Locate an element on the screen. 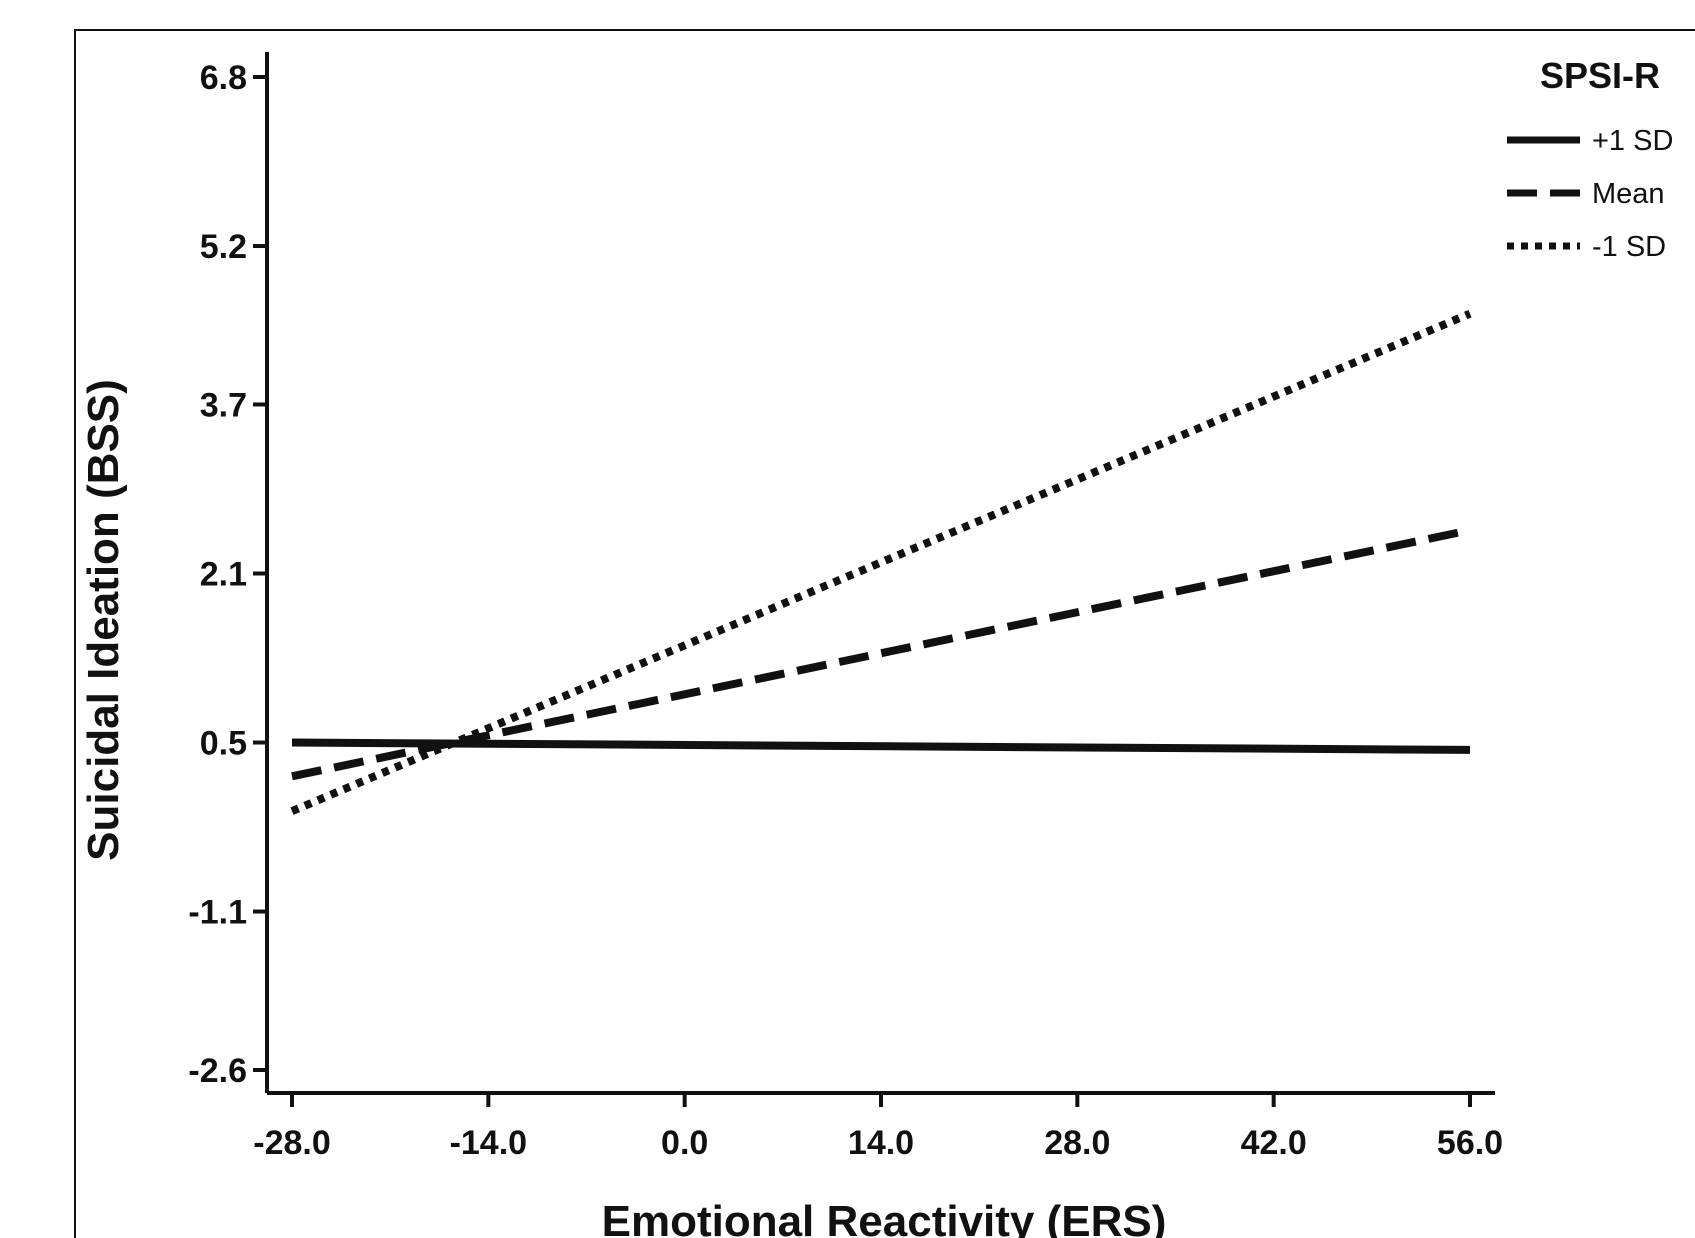 The image size is (1695, 1238). legend-label: Mean is located at coordinates (1628, 194).